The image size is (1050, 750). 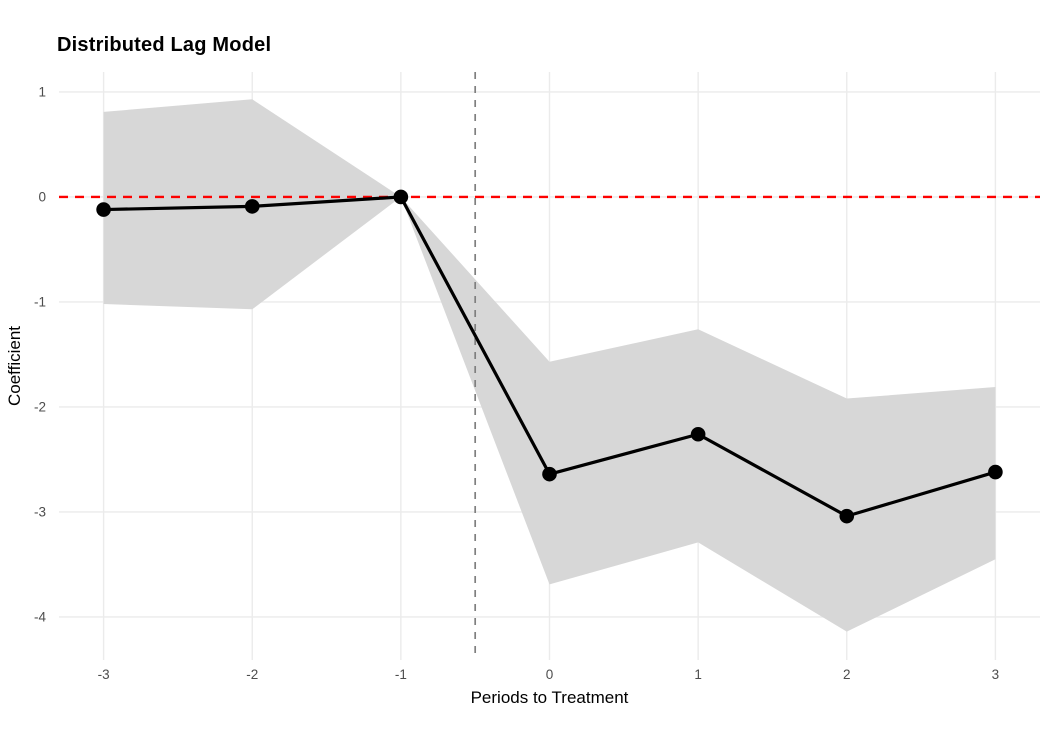 I want to click on y-tick-label: -3, so click(x=40, y=511).